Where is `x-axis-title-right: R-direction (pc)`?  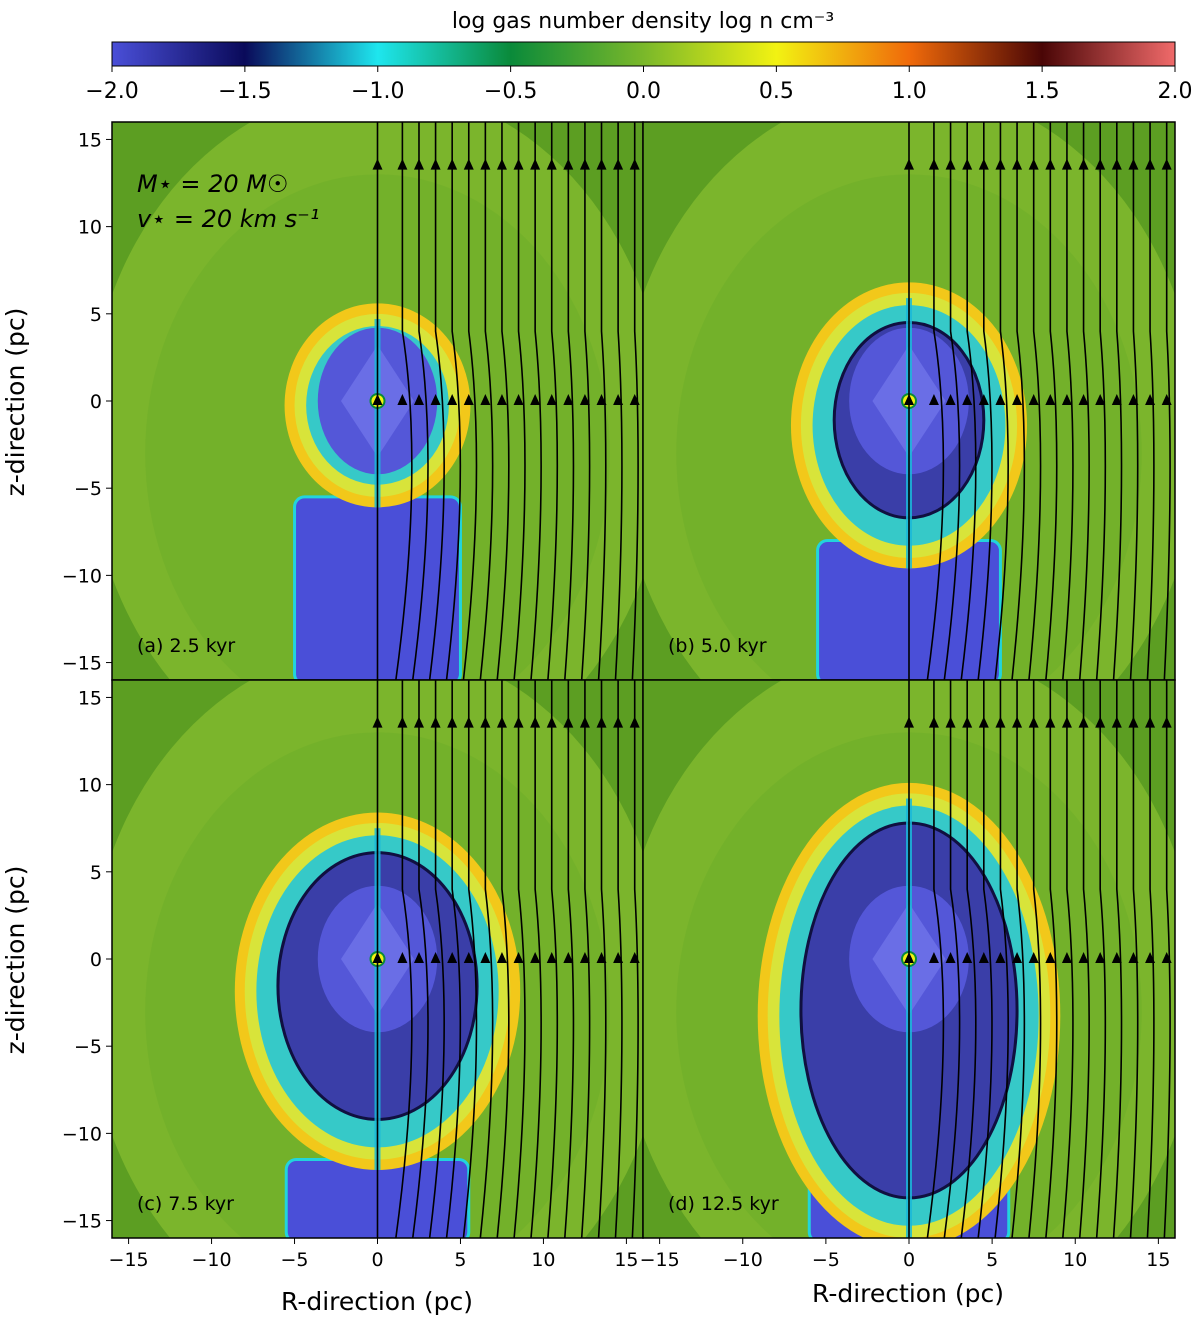
x-axis-title-right: R-direction (pc) is located at coordinates (908, 1293).